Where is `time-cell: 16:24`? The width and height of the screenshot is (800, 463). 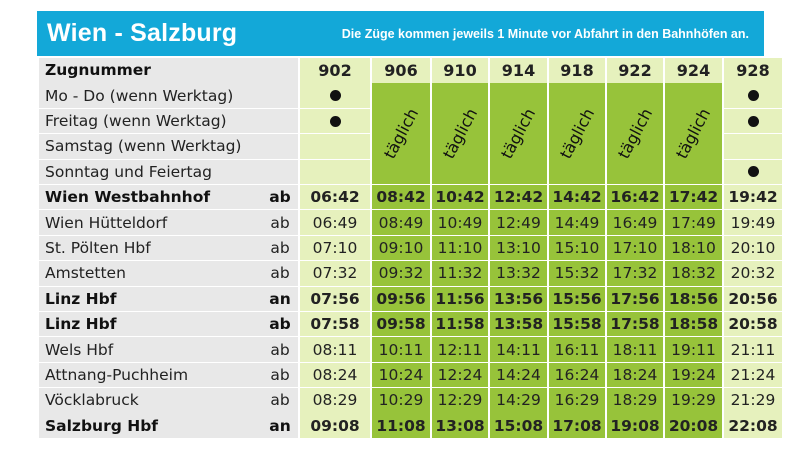 time-cell: 16:24 is located at coordinates (577, 375).